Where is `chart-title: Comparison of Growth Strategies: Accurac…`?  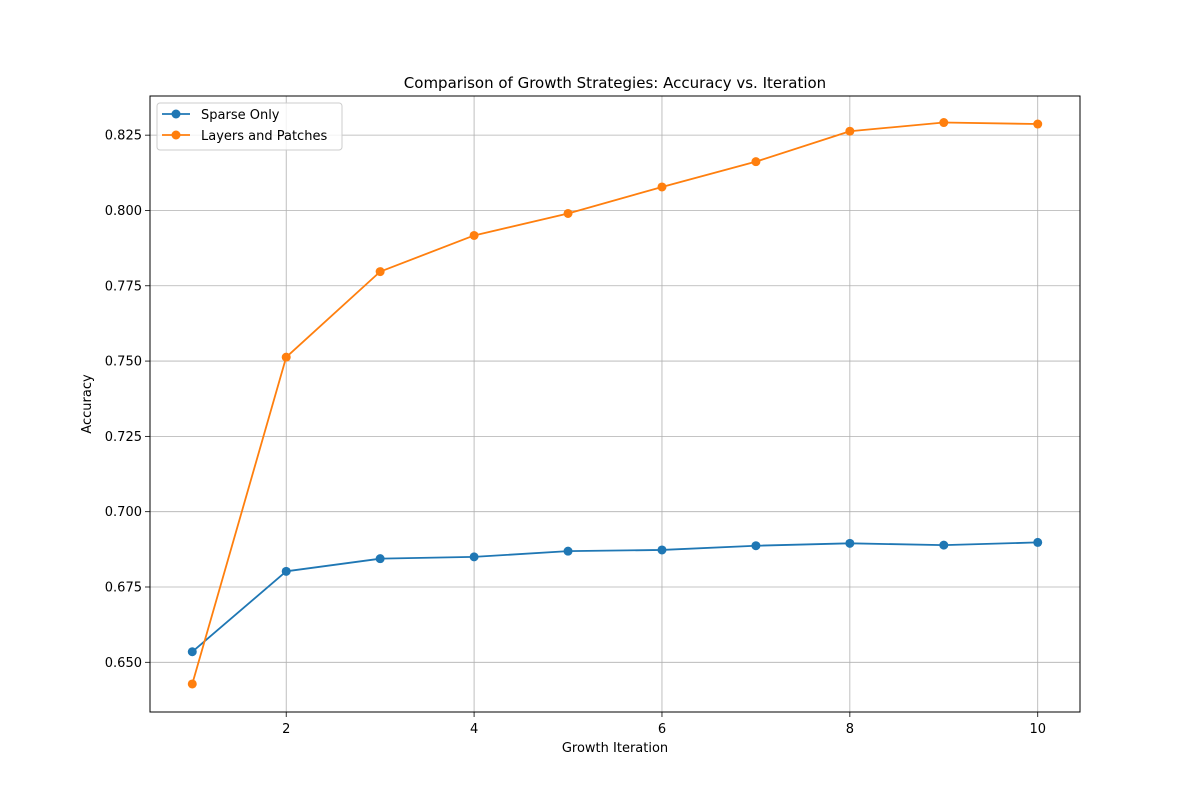 chart-title: Comparison of Growth Strategies: Accurac… is located at coordinates (615, 83).